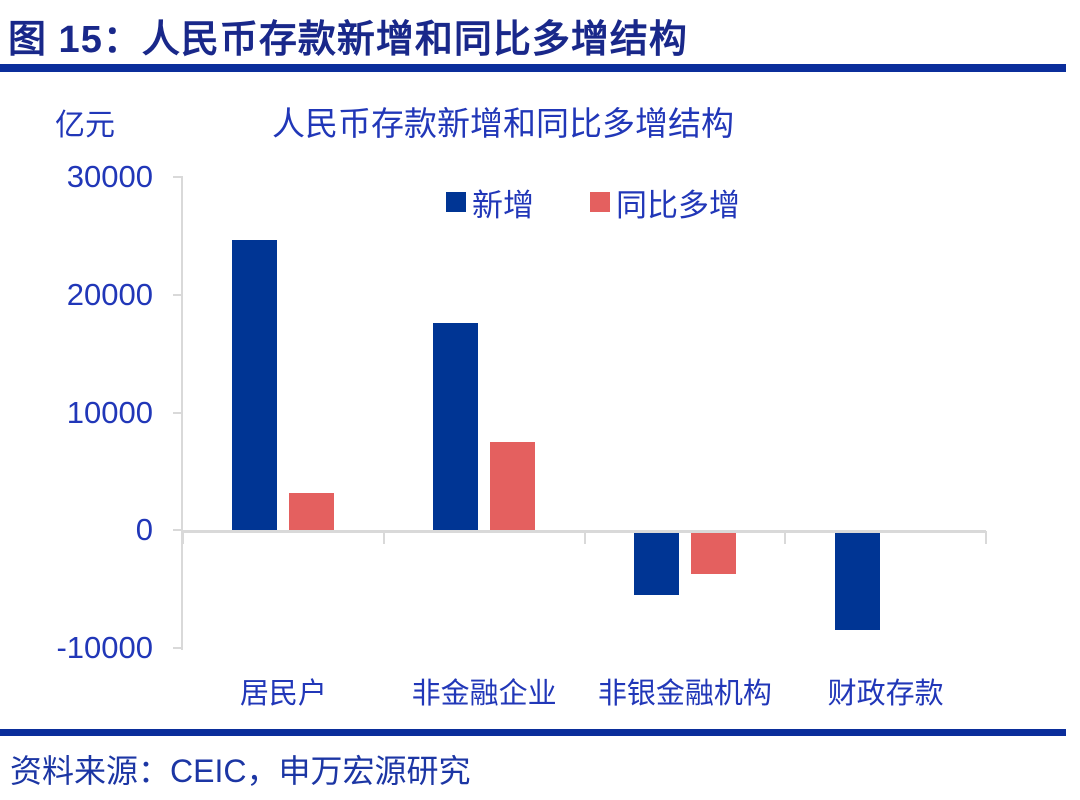  I want to click on category-label: 非金融企业, so click(484, 694).